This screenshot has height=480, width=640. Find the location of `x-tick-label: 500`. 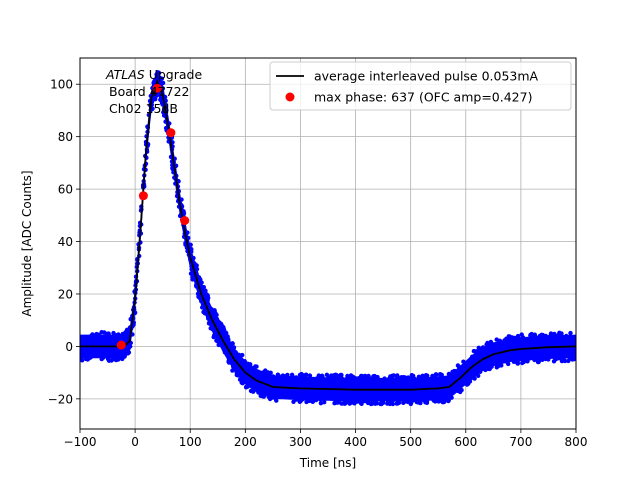

x-tick-label: 500 is located at coordinates (410, 442).